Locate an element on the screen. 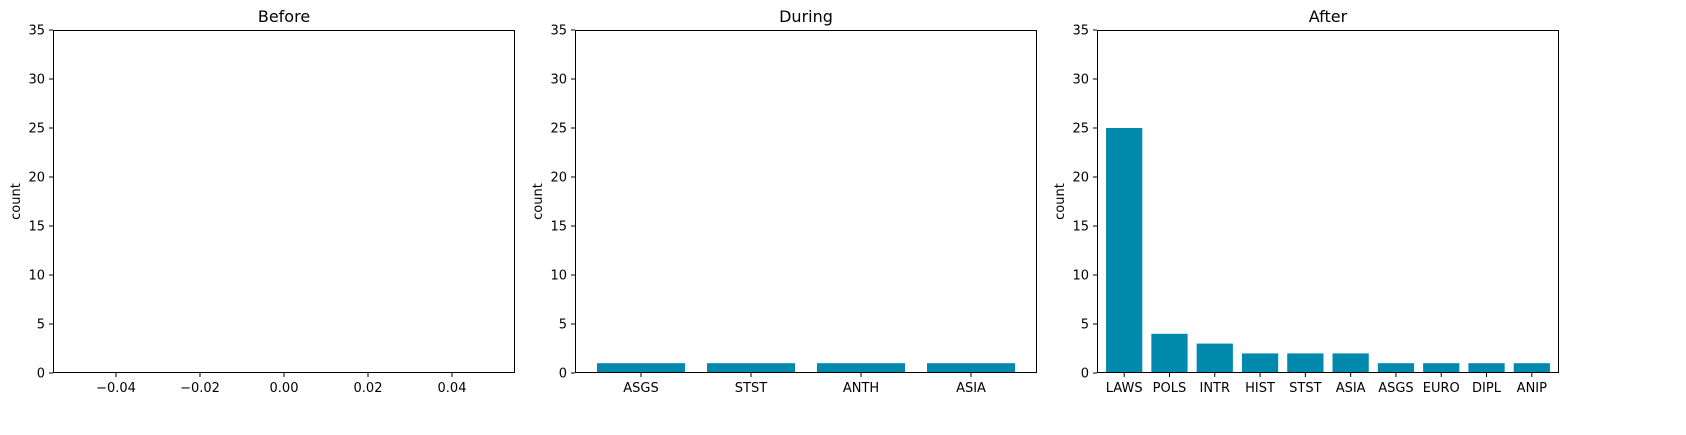  chart-title: Before is located at coordinates (284, 16).